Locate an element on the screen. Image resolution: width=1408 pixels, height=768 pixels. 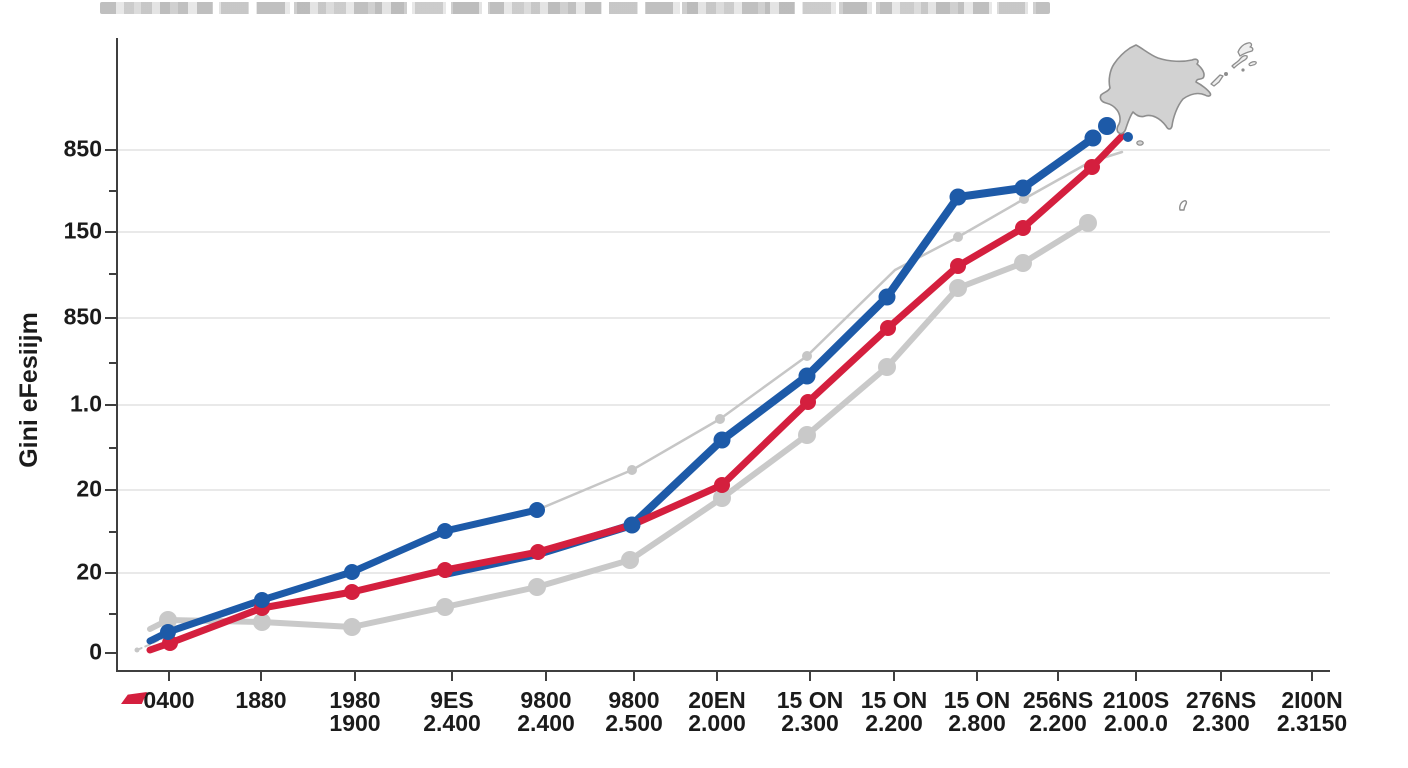
x-tick-label: 15 ON 2.800 is located at coordinates (977, 712).